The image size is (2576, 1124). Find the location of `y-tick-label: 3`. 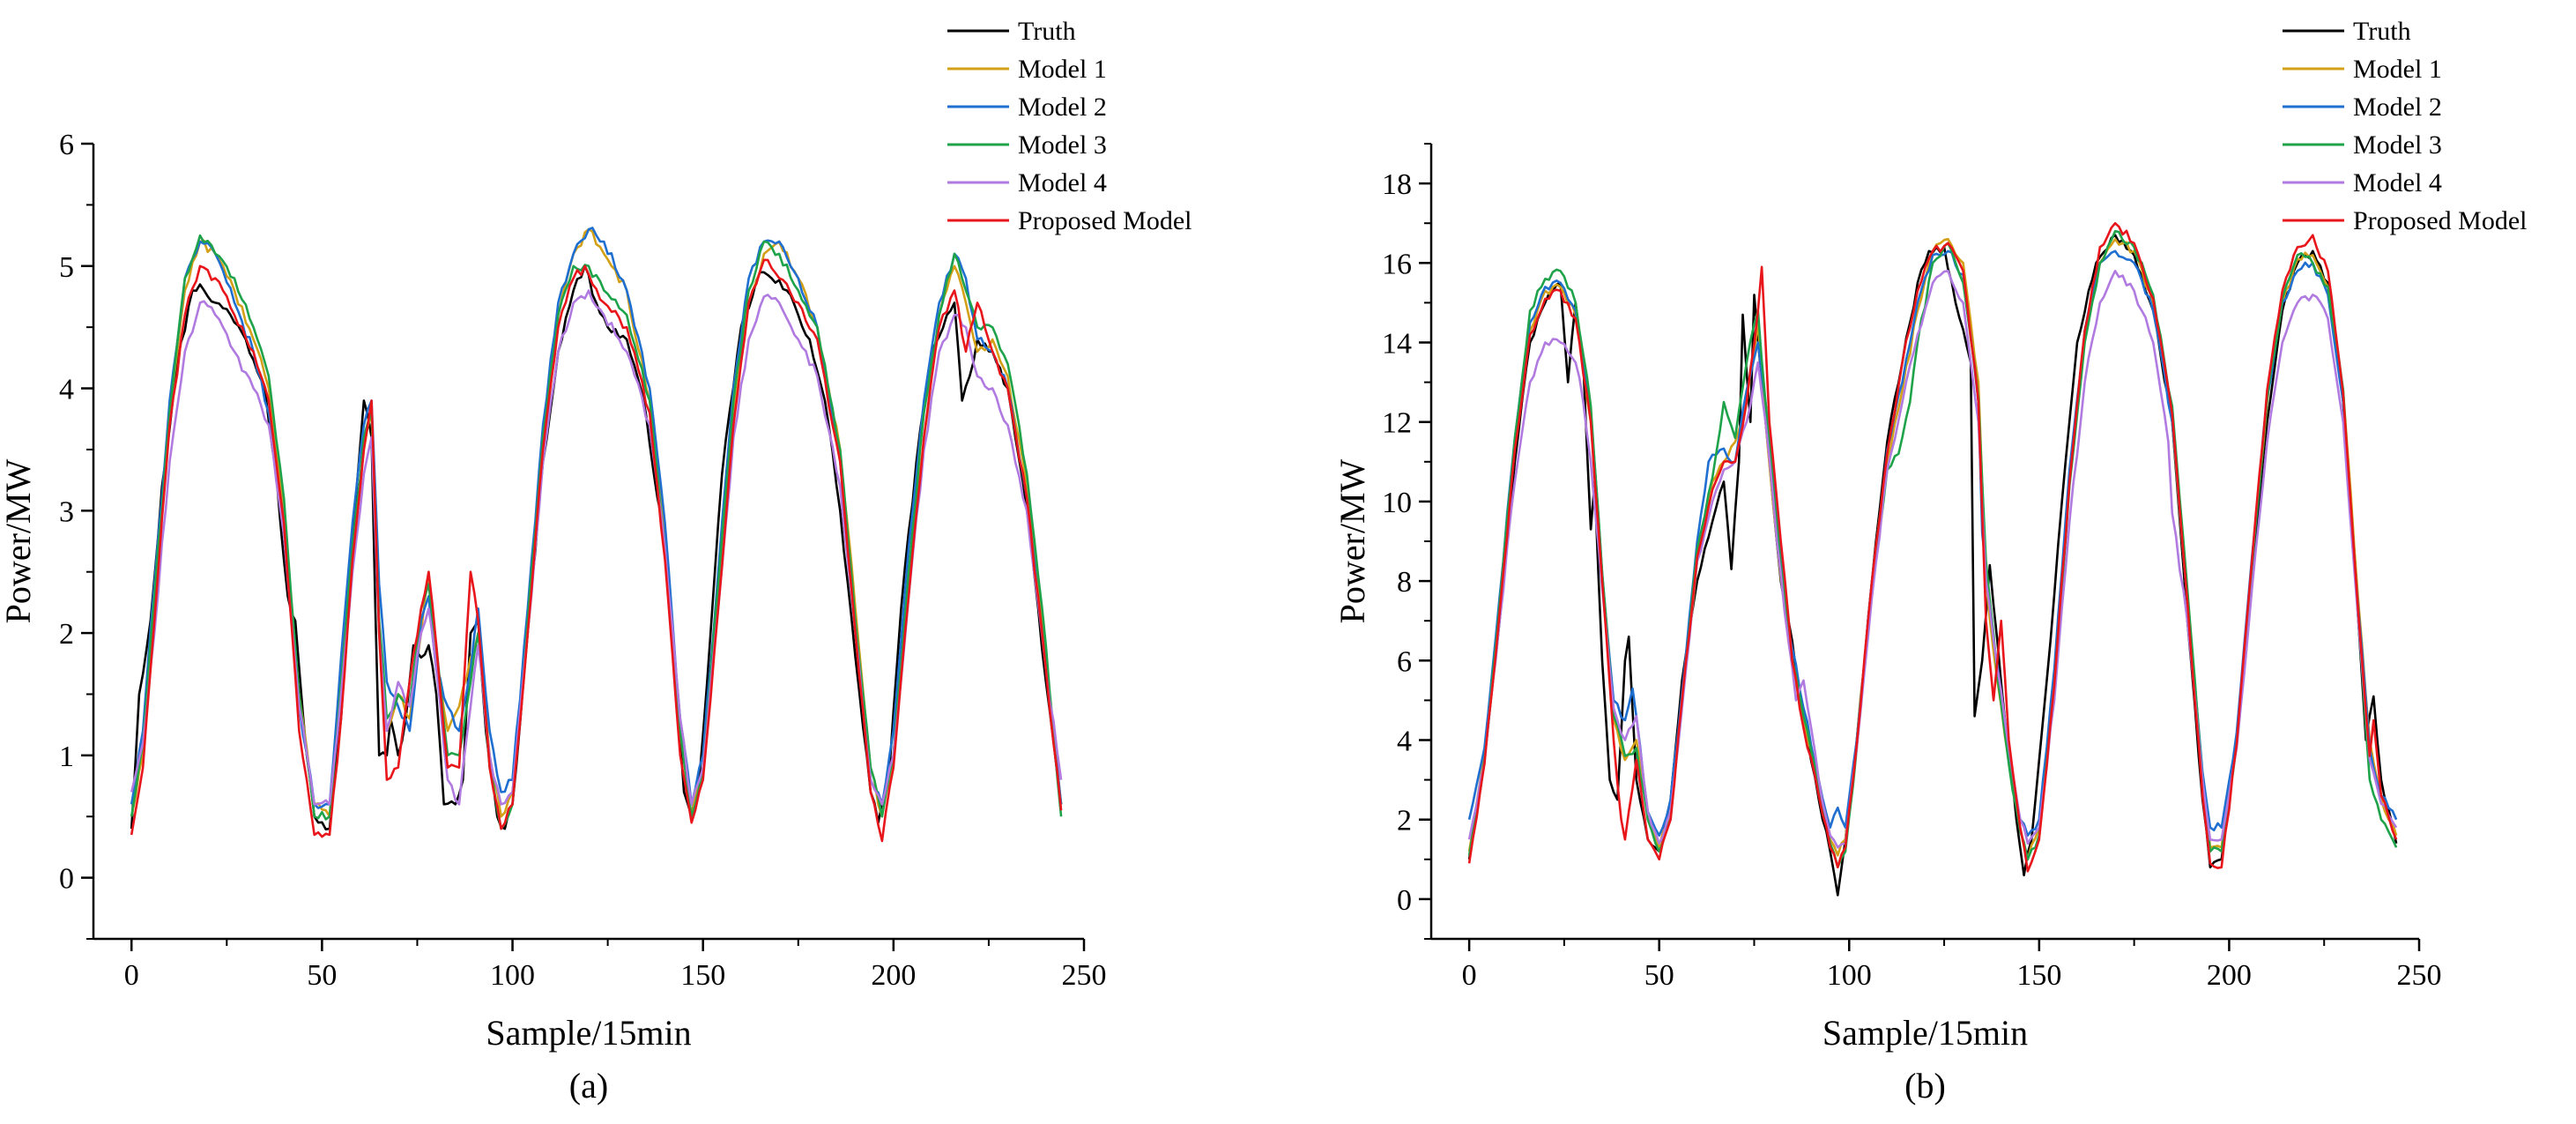

y-tick-label: 3 is located at coordinates (66, 512).